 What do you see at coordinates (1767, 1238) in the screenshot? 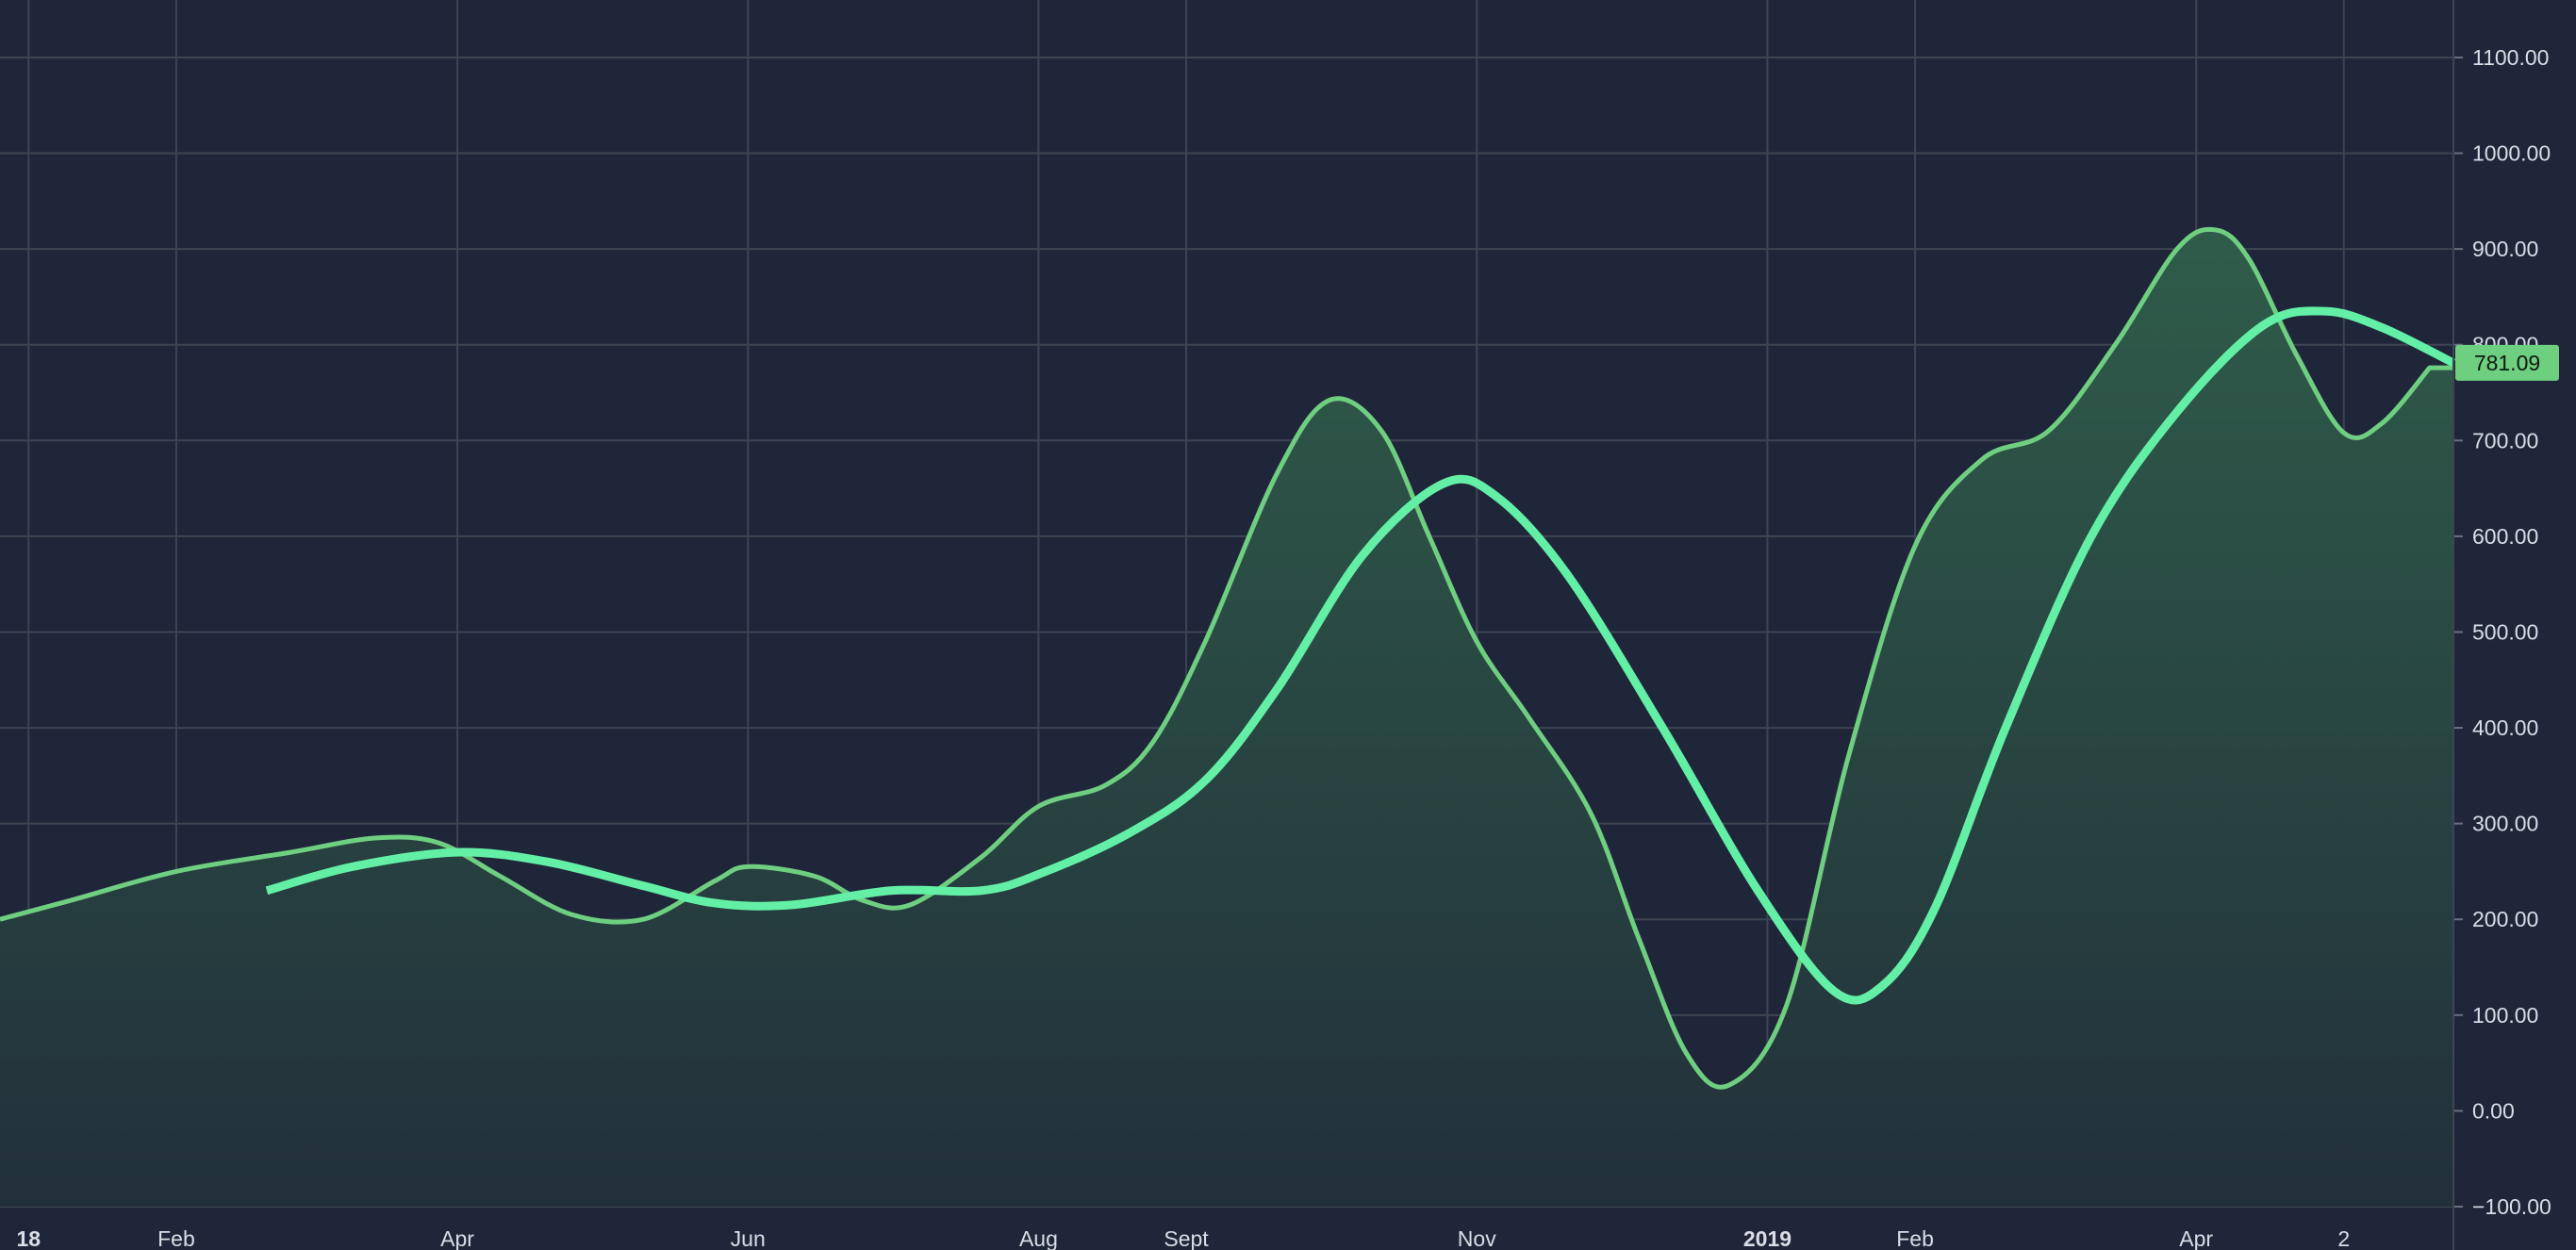
I see `x-tick-label: 2019` at bounding box center [1767, 1238].